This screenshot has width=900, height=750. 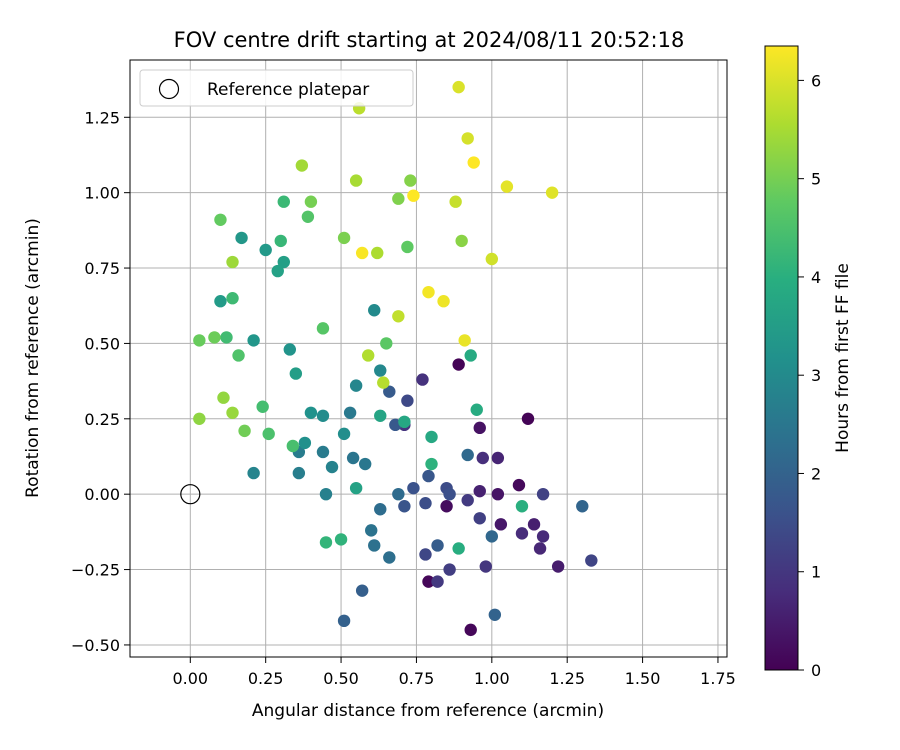 I want to click on y-tick-label: 0.00, so click(x=102, y=494).